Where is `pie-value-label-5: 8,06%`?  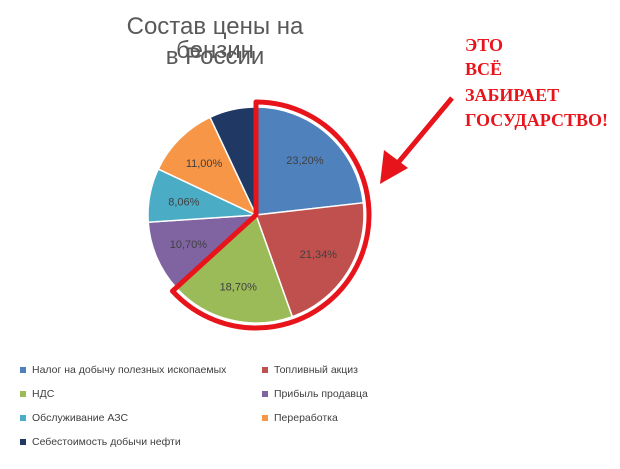 pie-value-label-5: 8,06% is located at coordinates (183, 202).